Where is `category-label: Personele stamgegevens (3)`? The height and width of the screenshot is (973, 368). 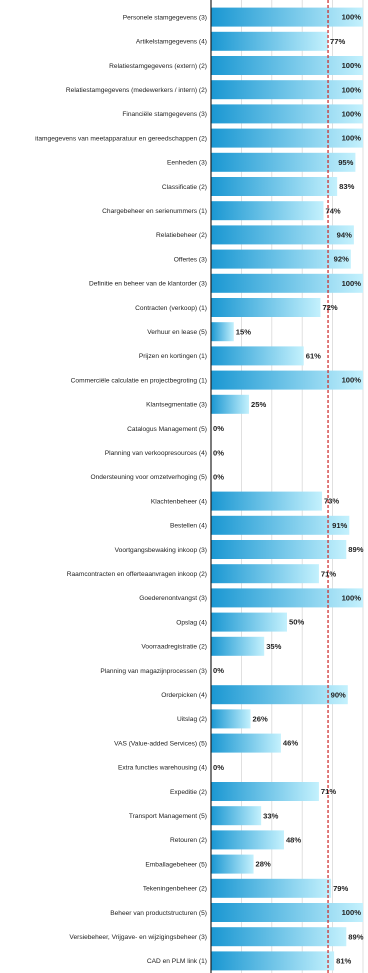
category-label: Personele stamgegevens (3) is located at coordinates (165, 17).